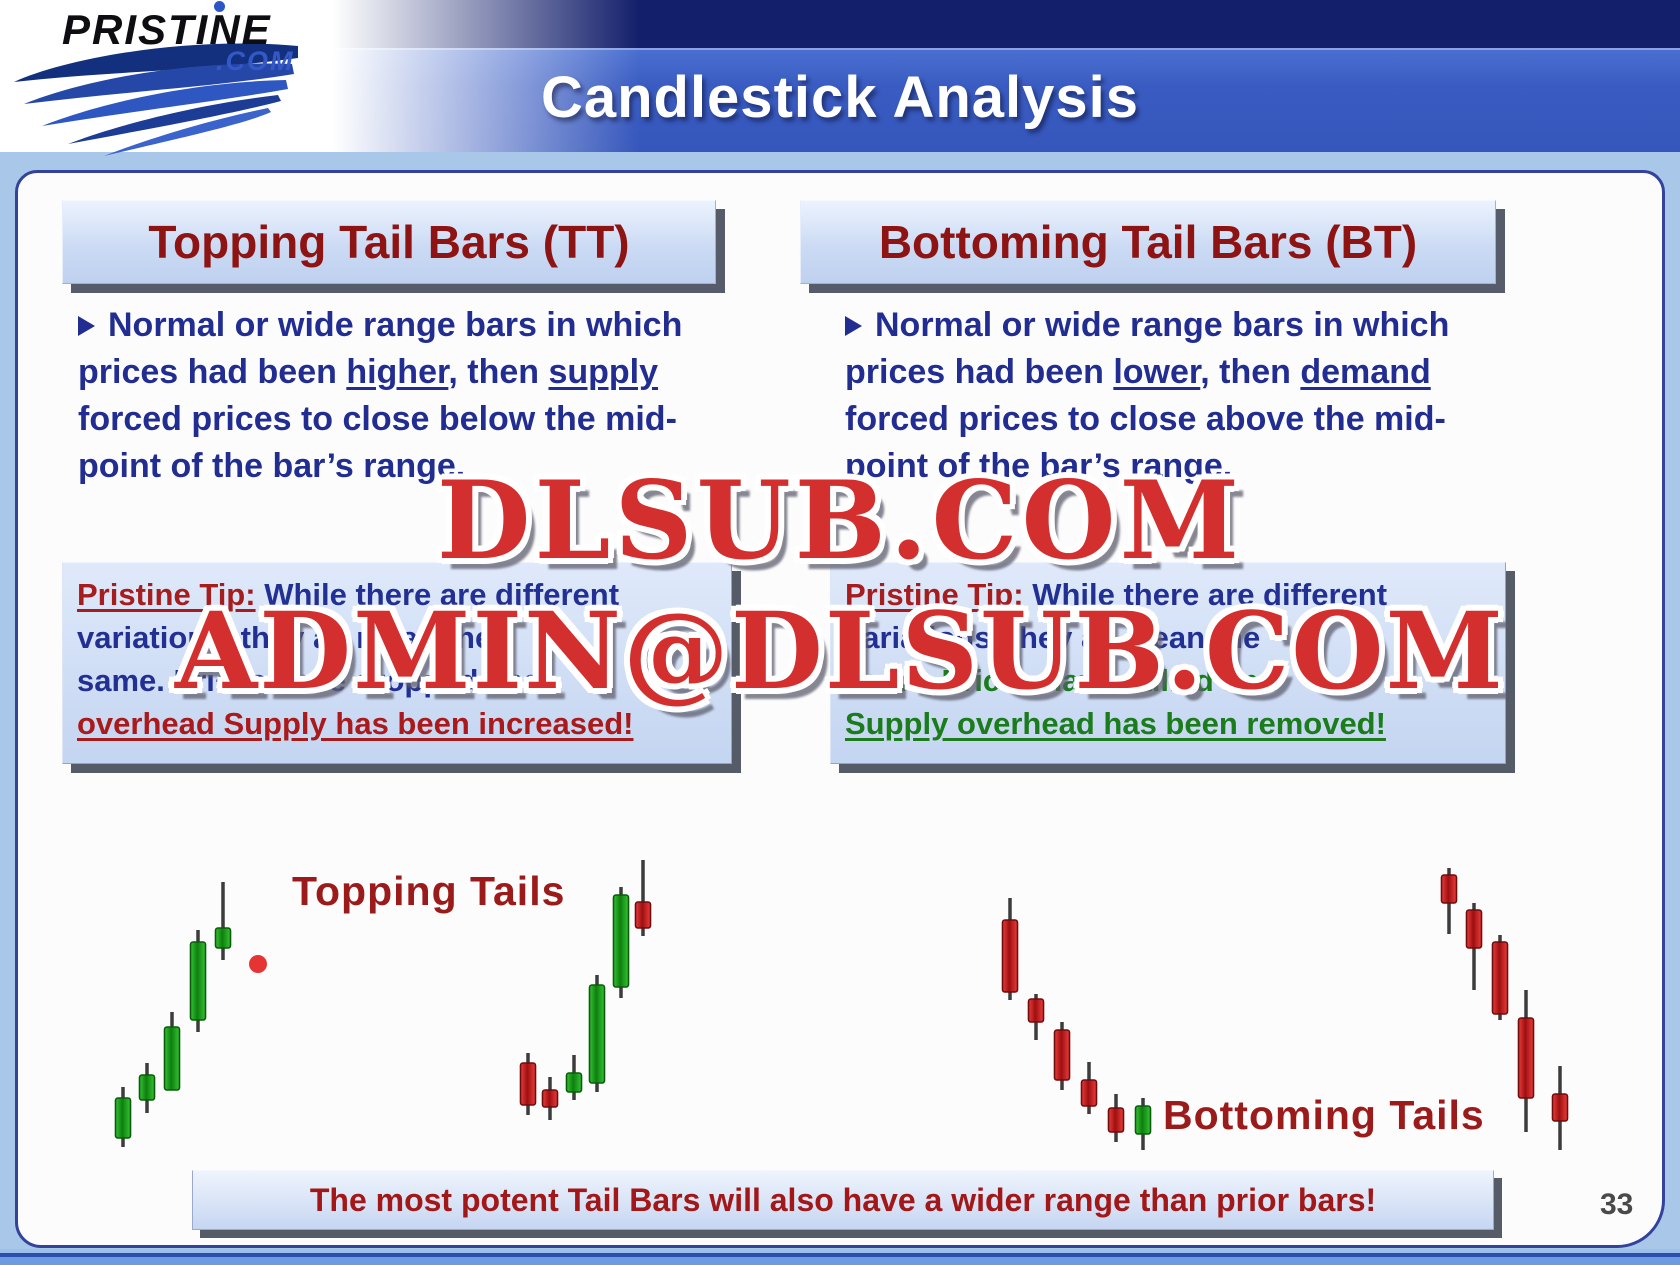 This screenshot has height=1265, width=1680. Describe the element at coordinates (1365, 372) in the screenshot. I see `bt-bullet-underline-2: demand` at that location.